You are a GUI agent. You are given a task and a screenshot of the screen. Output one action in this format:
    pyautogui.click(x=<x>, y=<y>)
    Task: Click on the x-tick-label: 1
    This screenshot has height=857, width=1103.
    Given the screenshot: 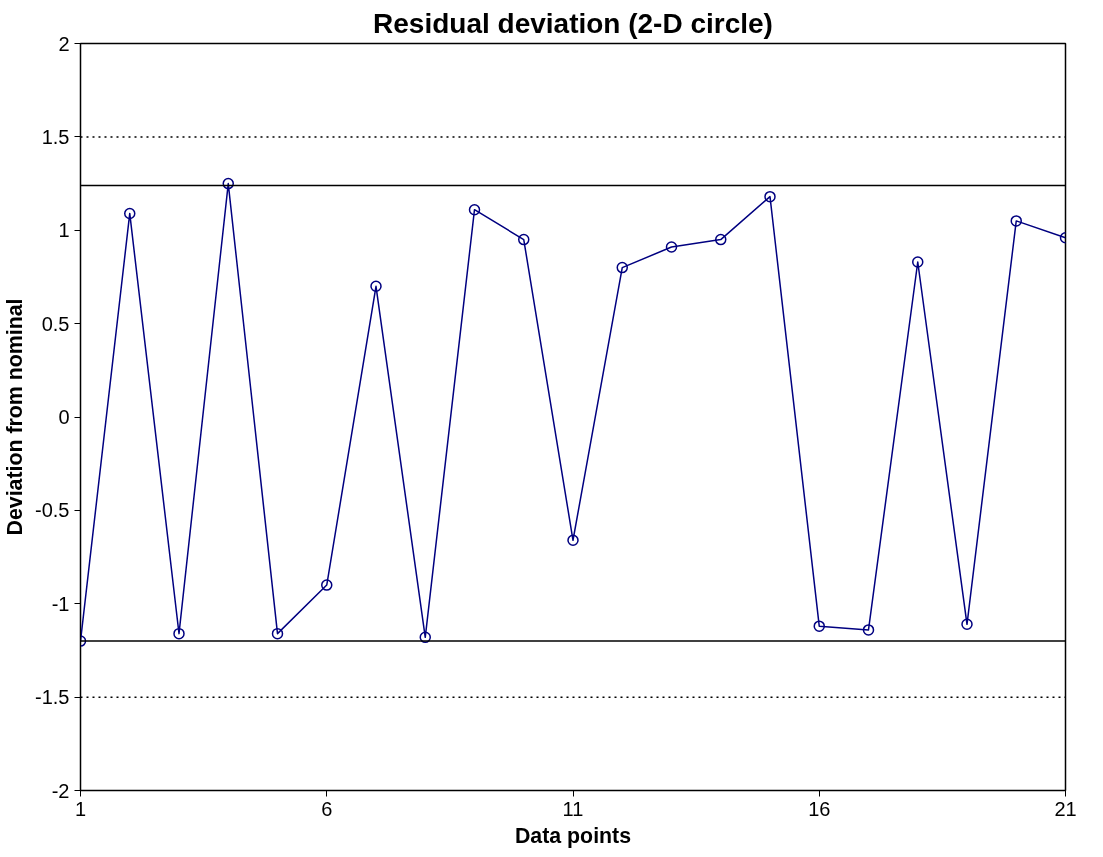 What is the action you would take?
    pyautogui.click(x=80, y=808)
    